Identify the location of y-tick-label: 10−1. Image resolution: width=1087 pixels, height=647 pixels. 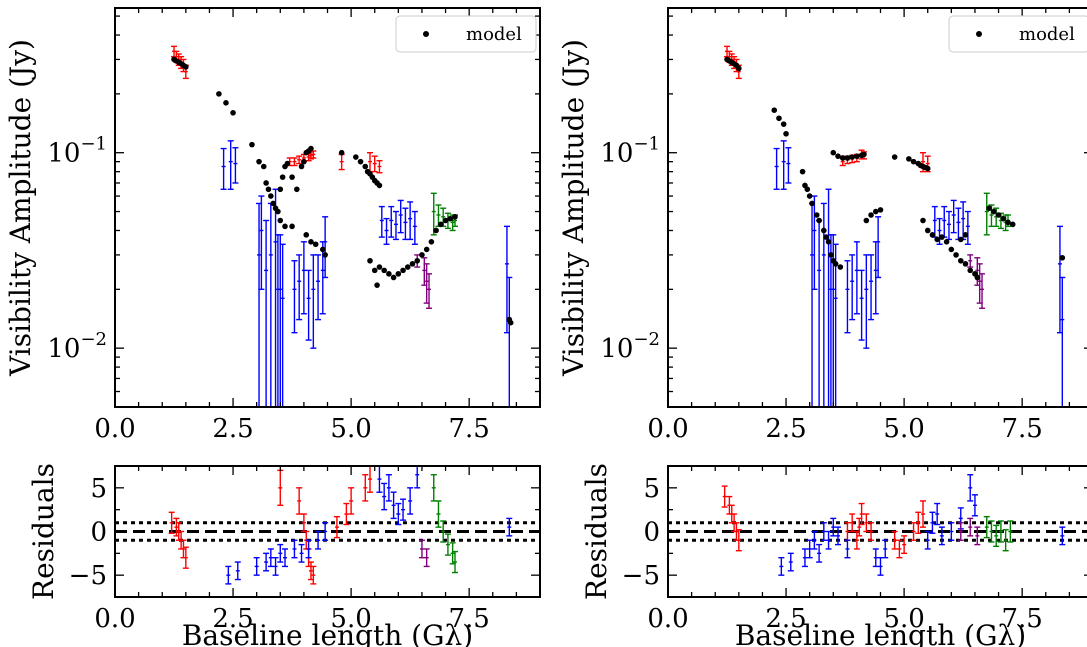
(77, 151).